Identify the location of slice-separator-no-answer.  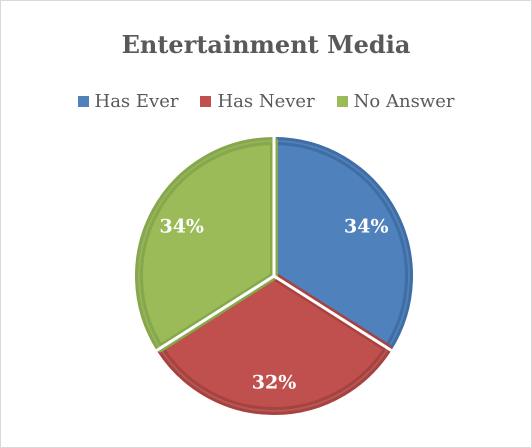
(215, 313).